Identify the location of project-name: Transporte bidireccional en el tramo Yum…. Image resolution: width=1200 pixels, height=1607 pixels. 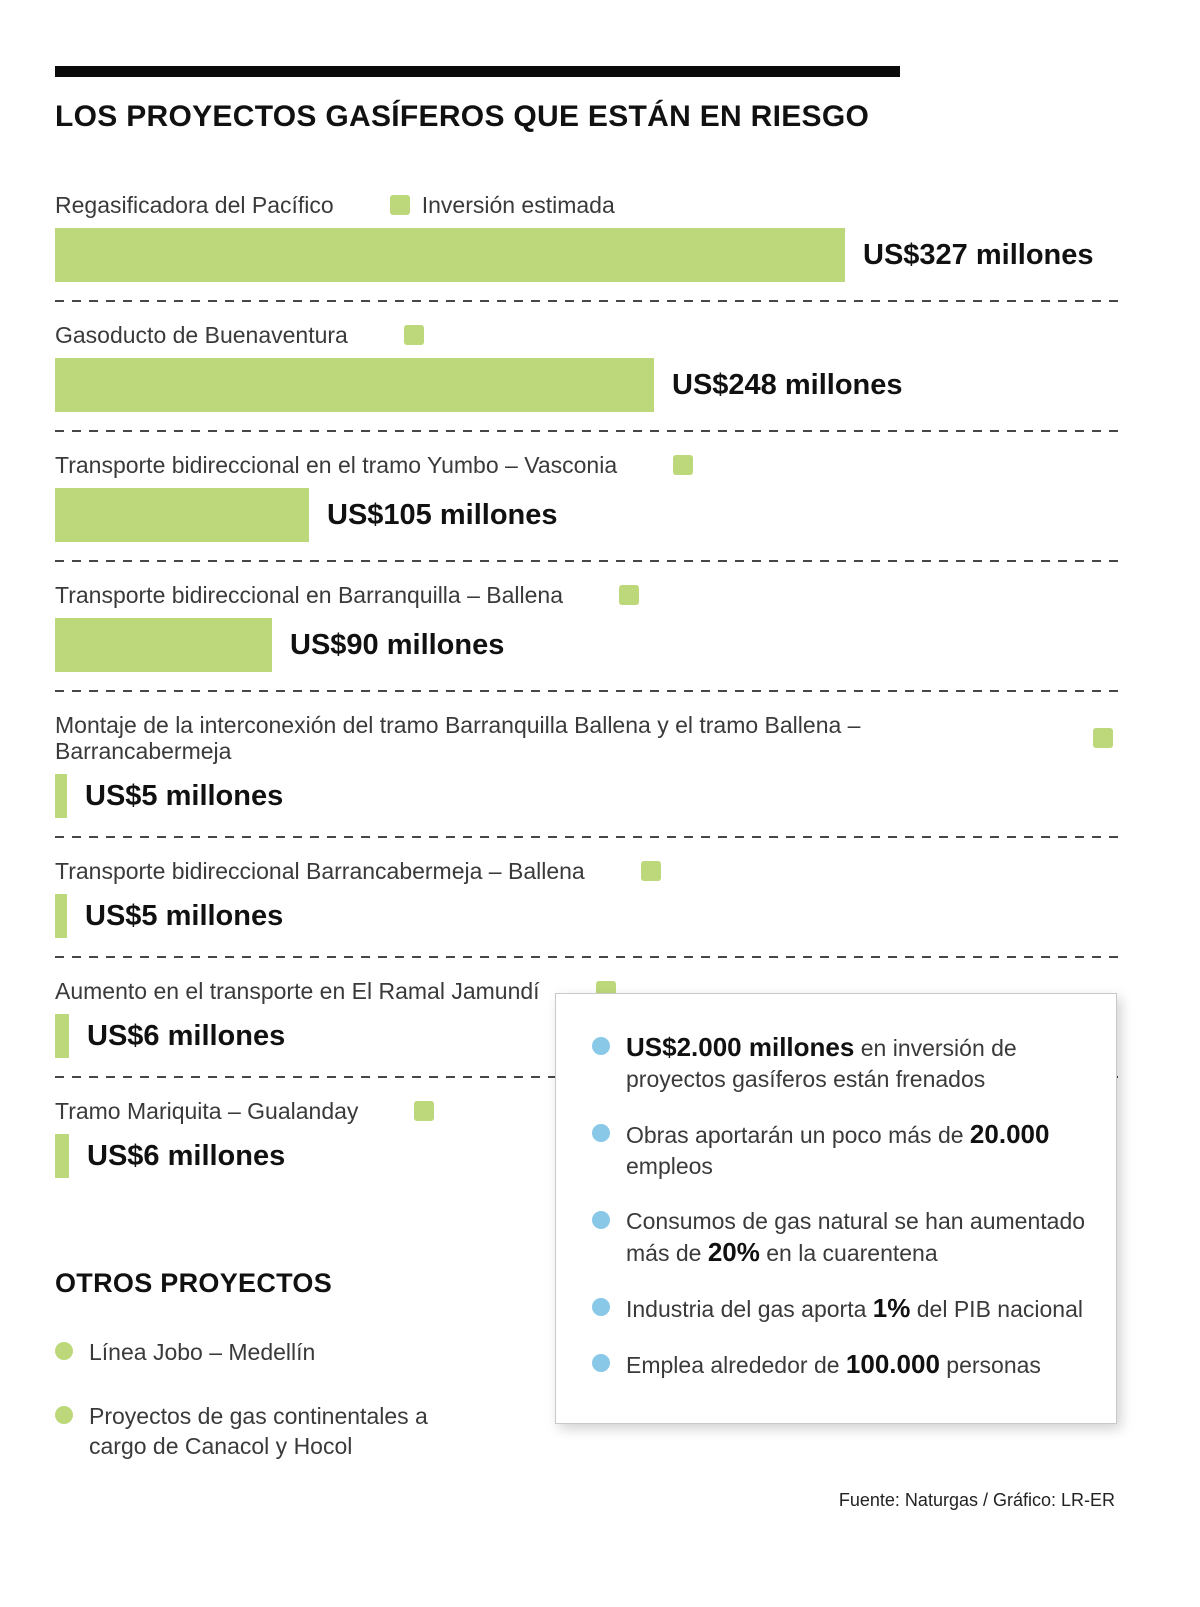
(336, 465).